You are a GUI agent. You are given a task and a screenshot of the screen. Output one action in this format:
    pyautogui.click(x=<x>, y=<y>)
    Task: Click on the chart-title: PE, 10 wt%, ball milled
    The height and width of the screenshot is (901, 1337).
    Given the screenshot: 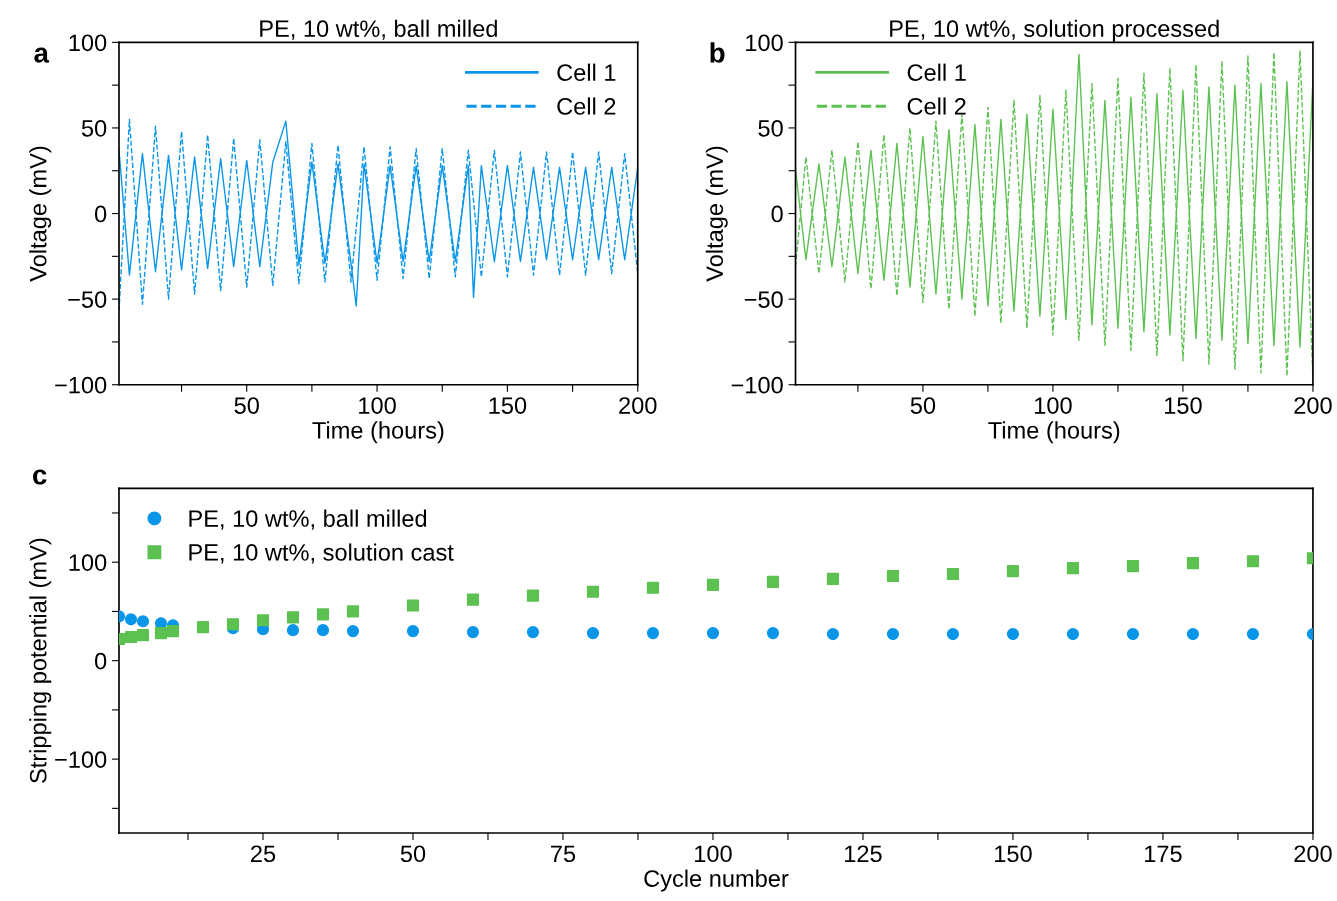 What is the action you would take?
    pyautogui.click(x=378, y=29)
    